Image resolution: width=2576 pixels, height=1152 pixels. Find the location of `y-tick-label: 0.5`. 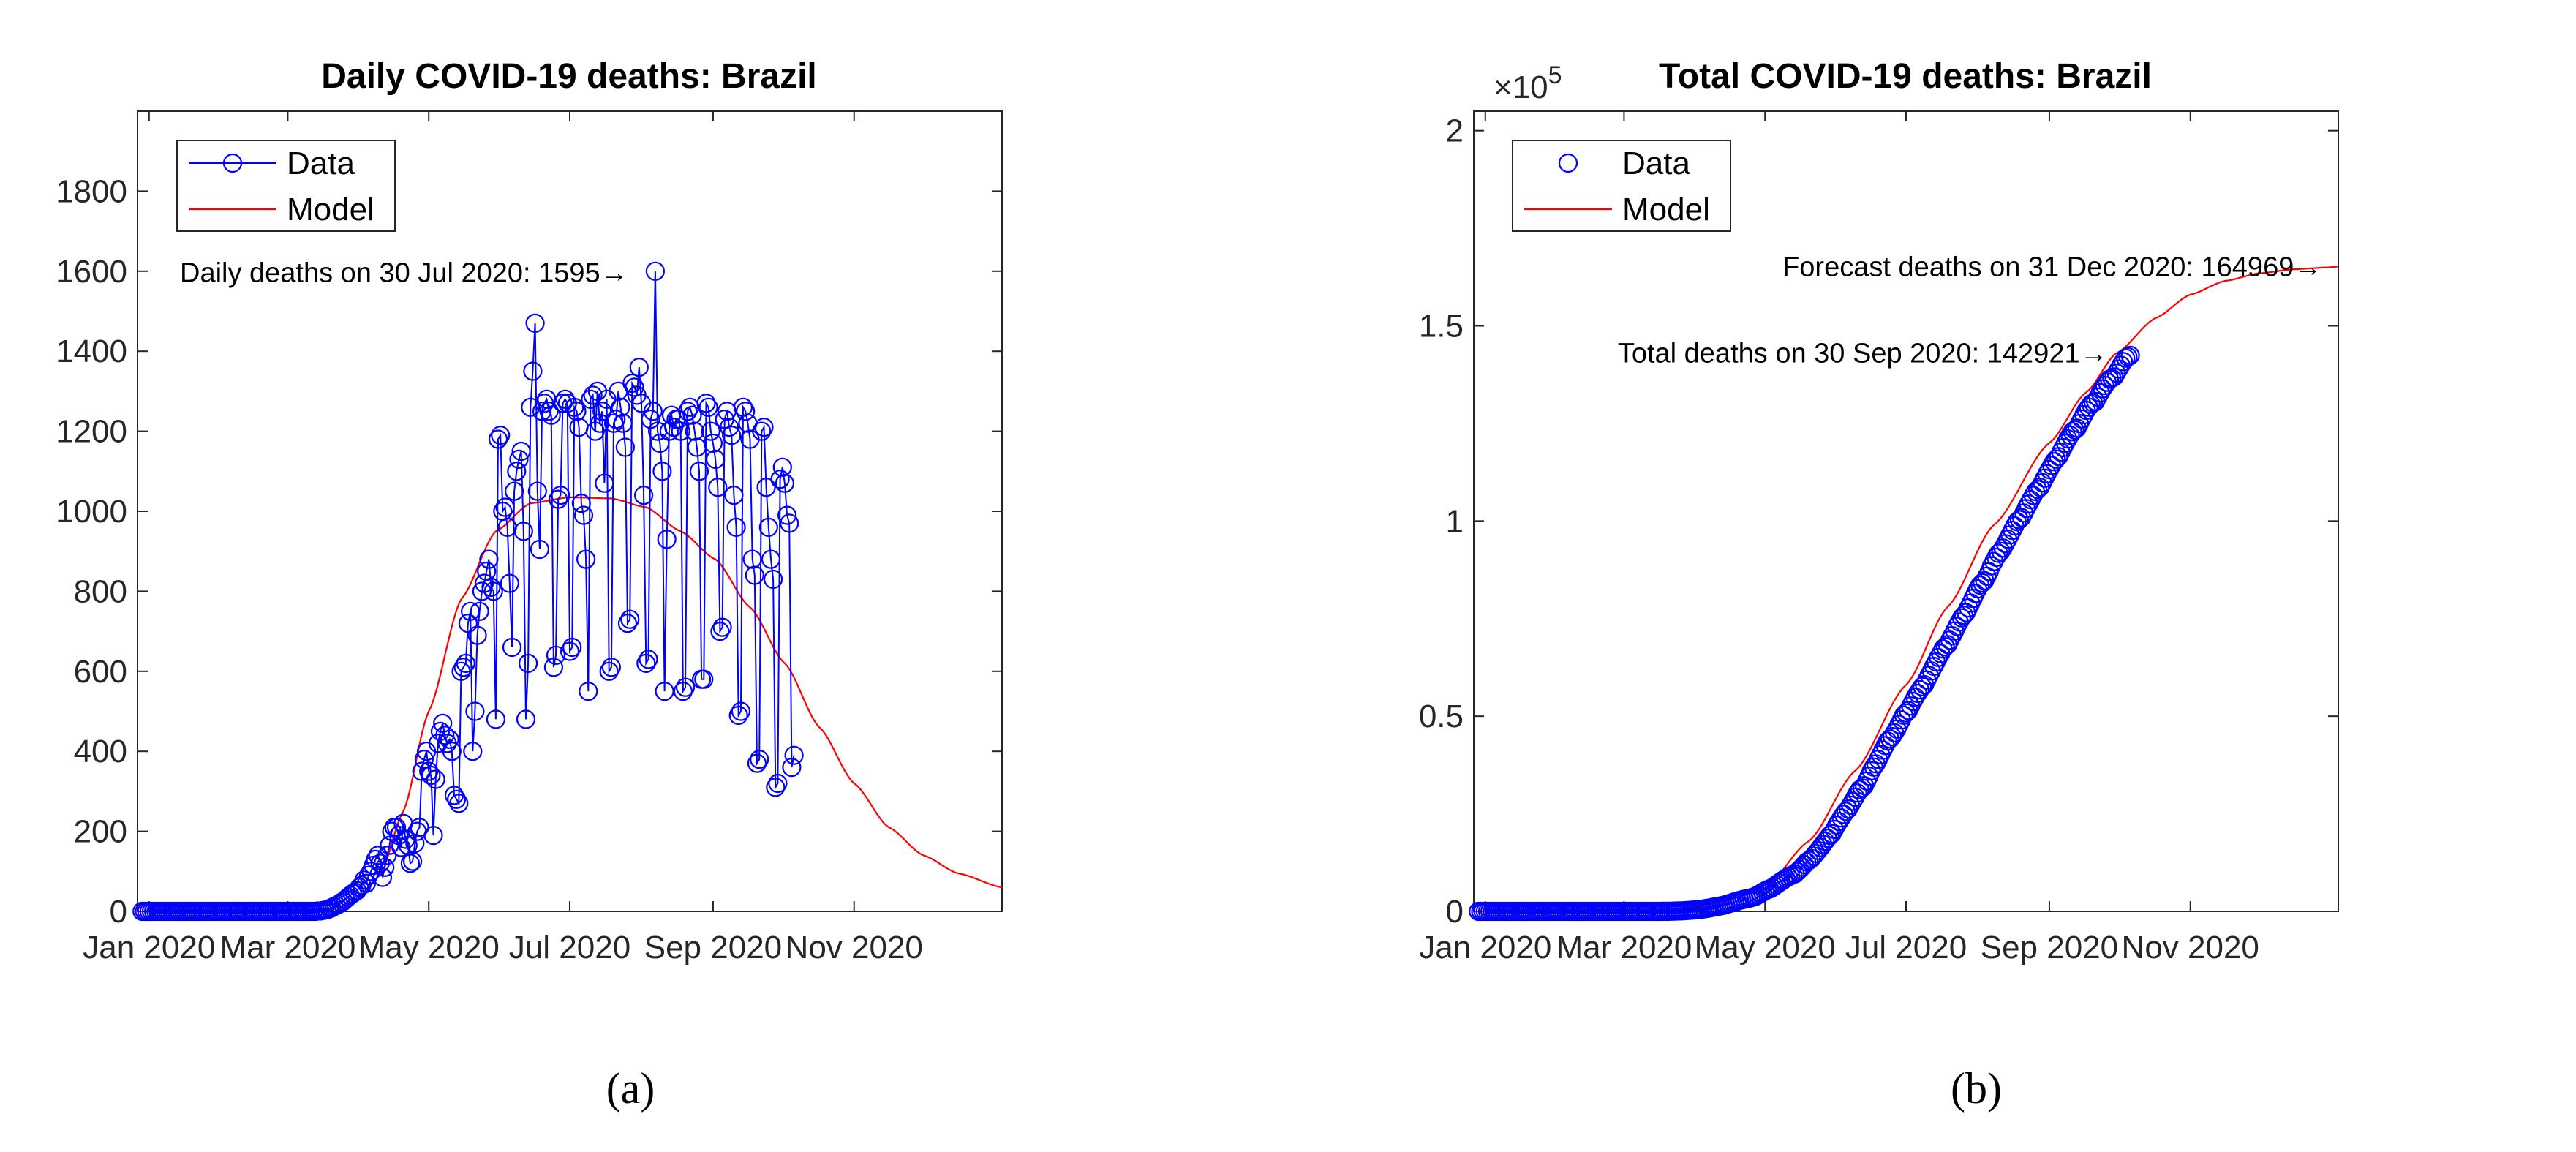

y-tick-label: 0.5 is located at coordinates (1441, 716).